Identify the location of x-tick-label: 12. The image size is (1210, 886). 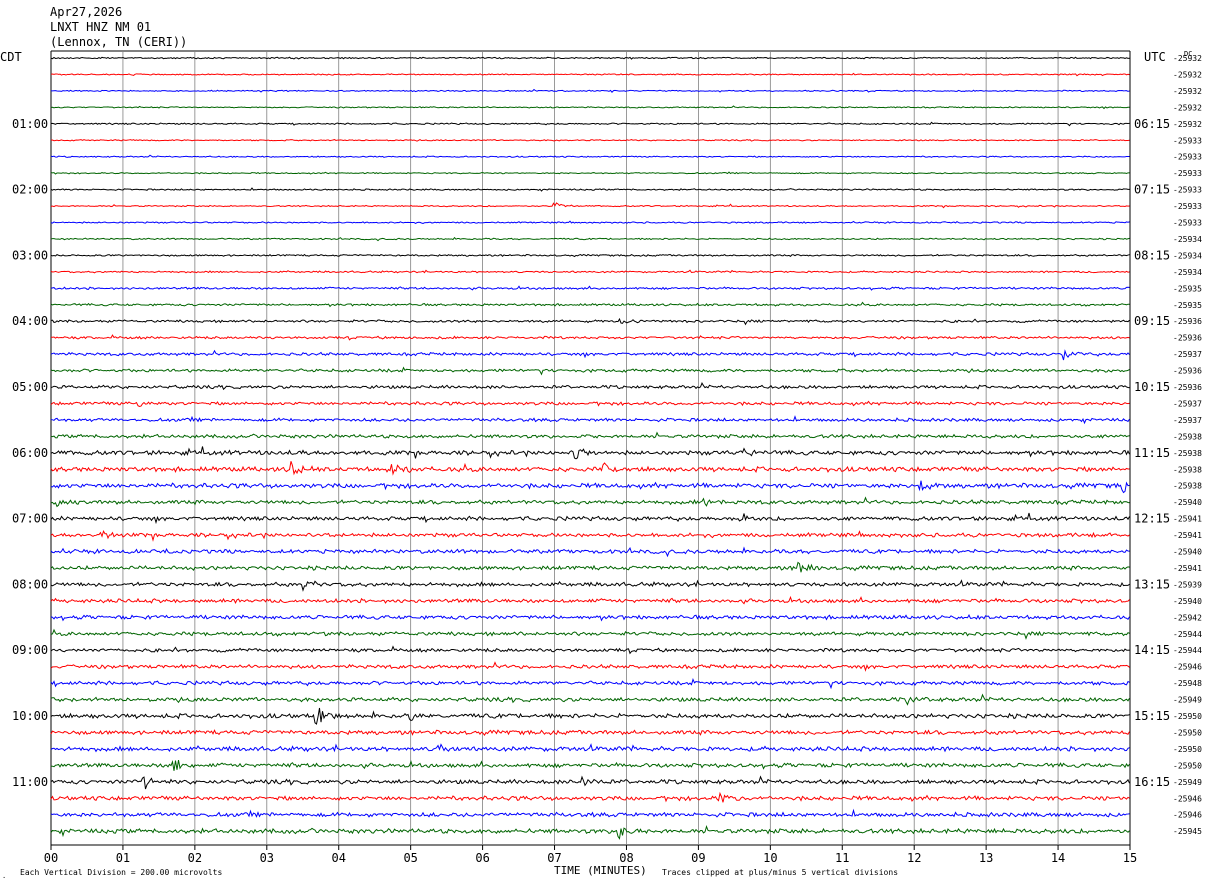
(914, 858).